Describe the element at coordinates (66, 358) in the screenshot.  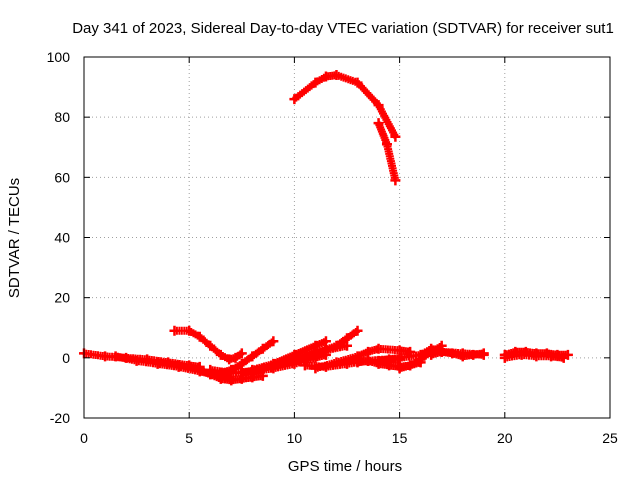
I see `y-tick-label: 0` at that location.